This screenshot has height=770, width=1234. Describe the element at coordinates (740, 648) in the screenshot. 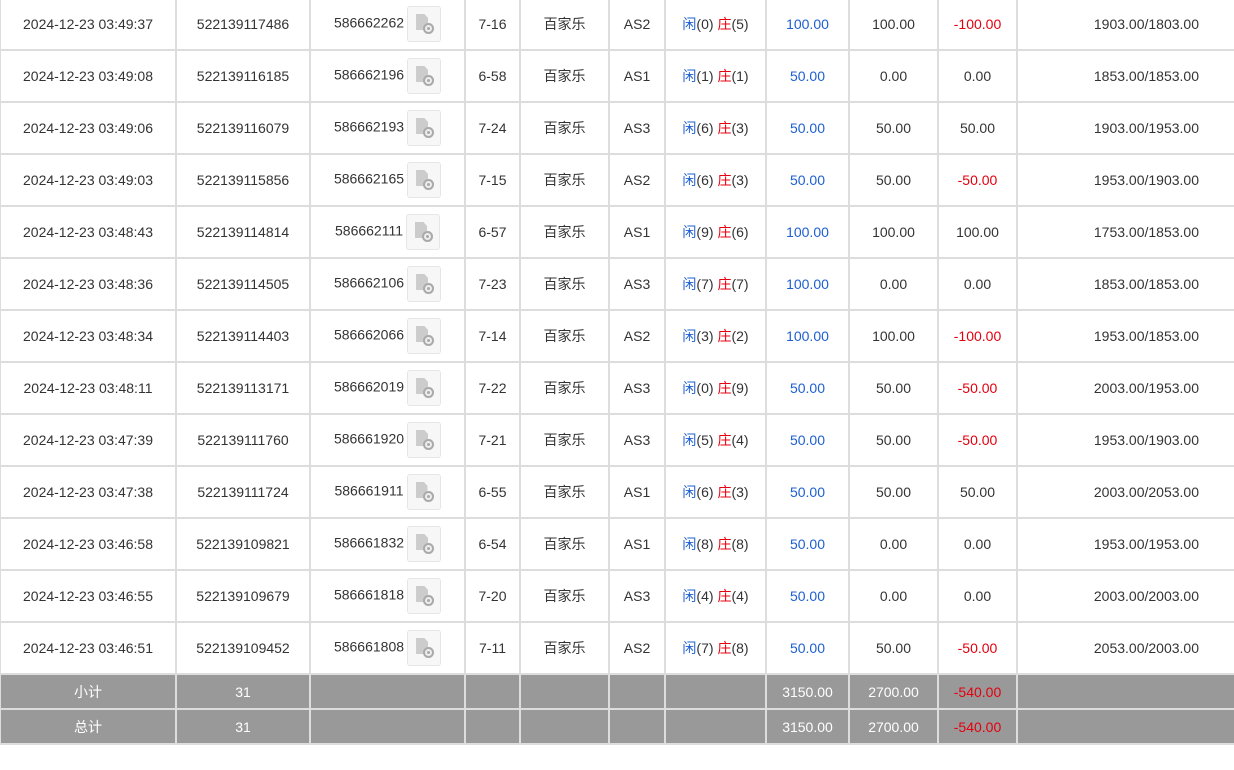

I see `banker-score: 8` at that location.